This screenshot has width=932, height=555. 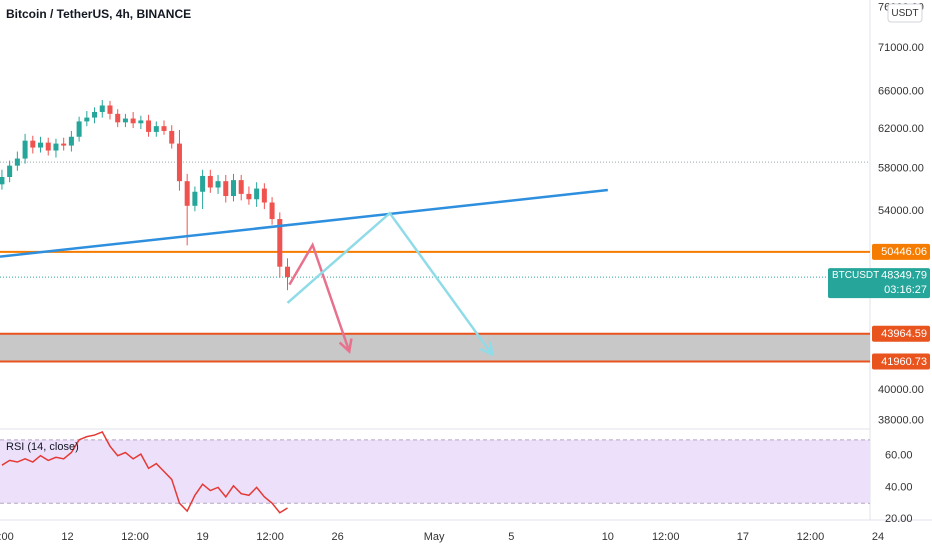 What do you see at coordinates (901, 390) in the screenshot?
I see `y-tick-label: 40000.00` at bounding box center [901, 390].